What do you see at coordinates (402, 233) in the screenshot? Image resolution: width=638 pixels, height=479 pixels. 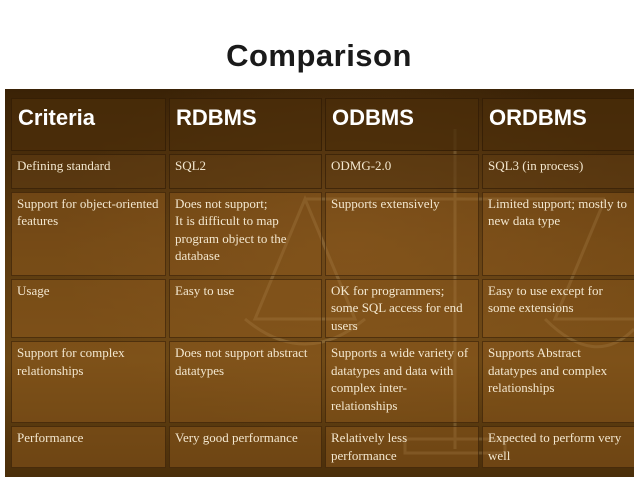 I see `cell-odbms: Supports extensively` at bounding box center [402, 233].